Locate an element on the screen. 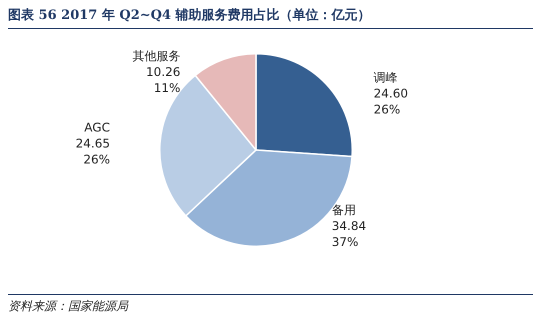 Image resolution: width=552 pixels, height=320 pixels. data-label: 24.60 26% is located at coordinates (391, 101).